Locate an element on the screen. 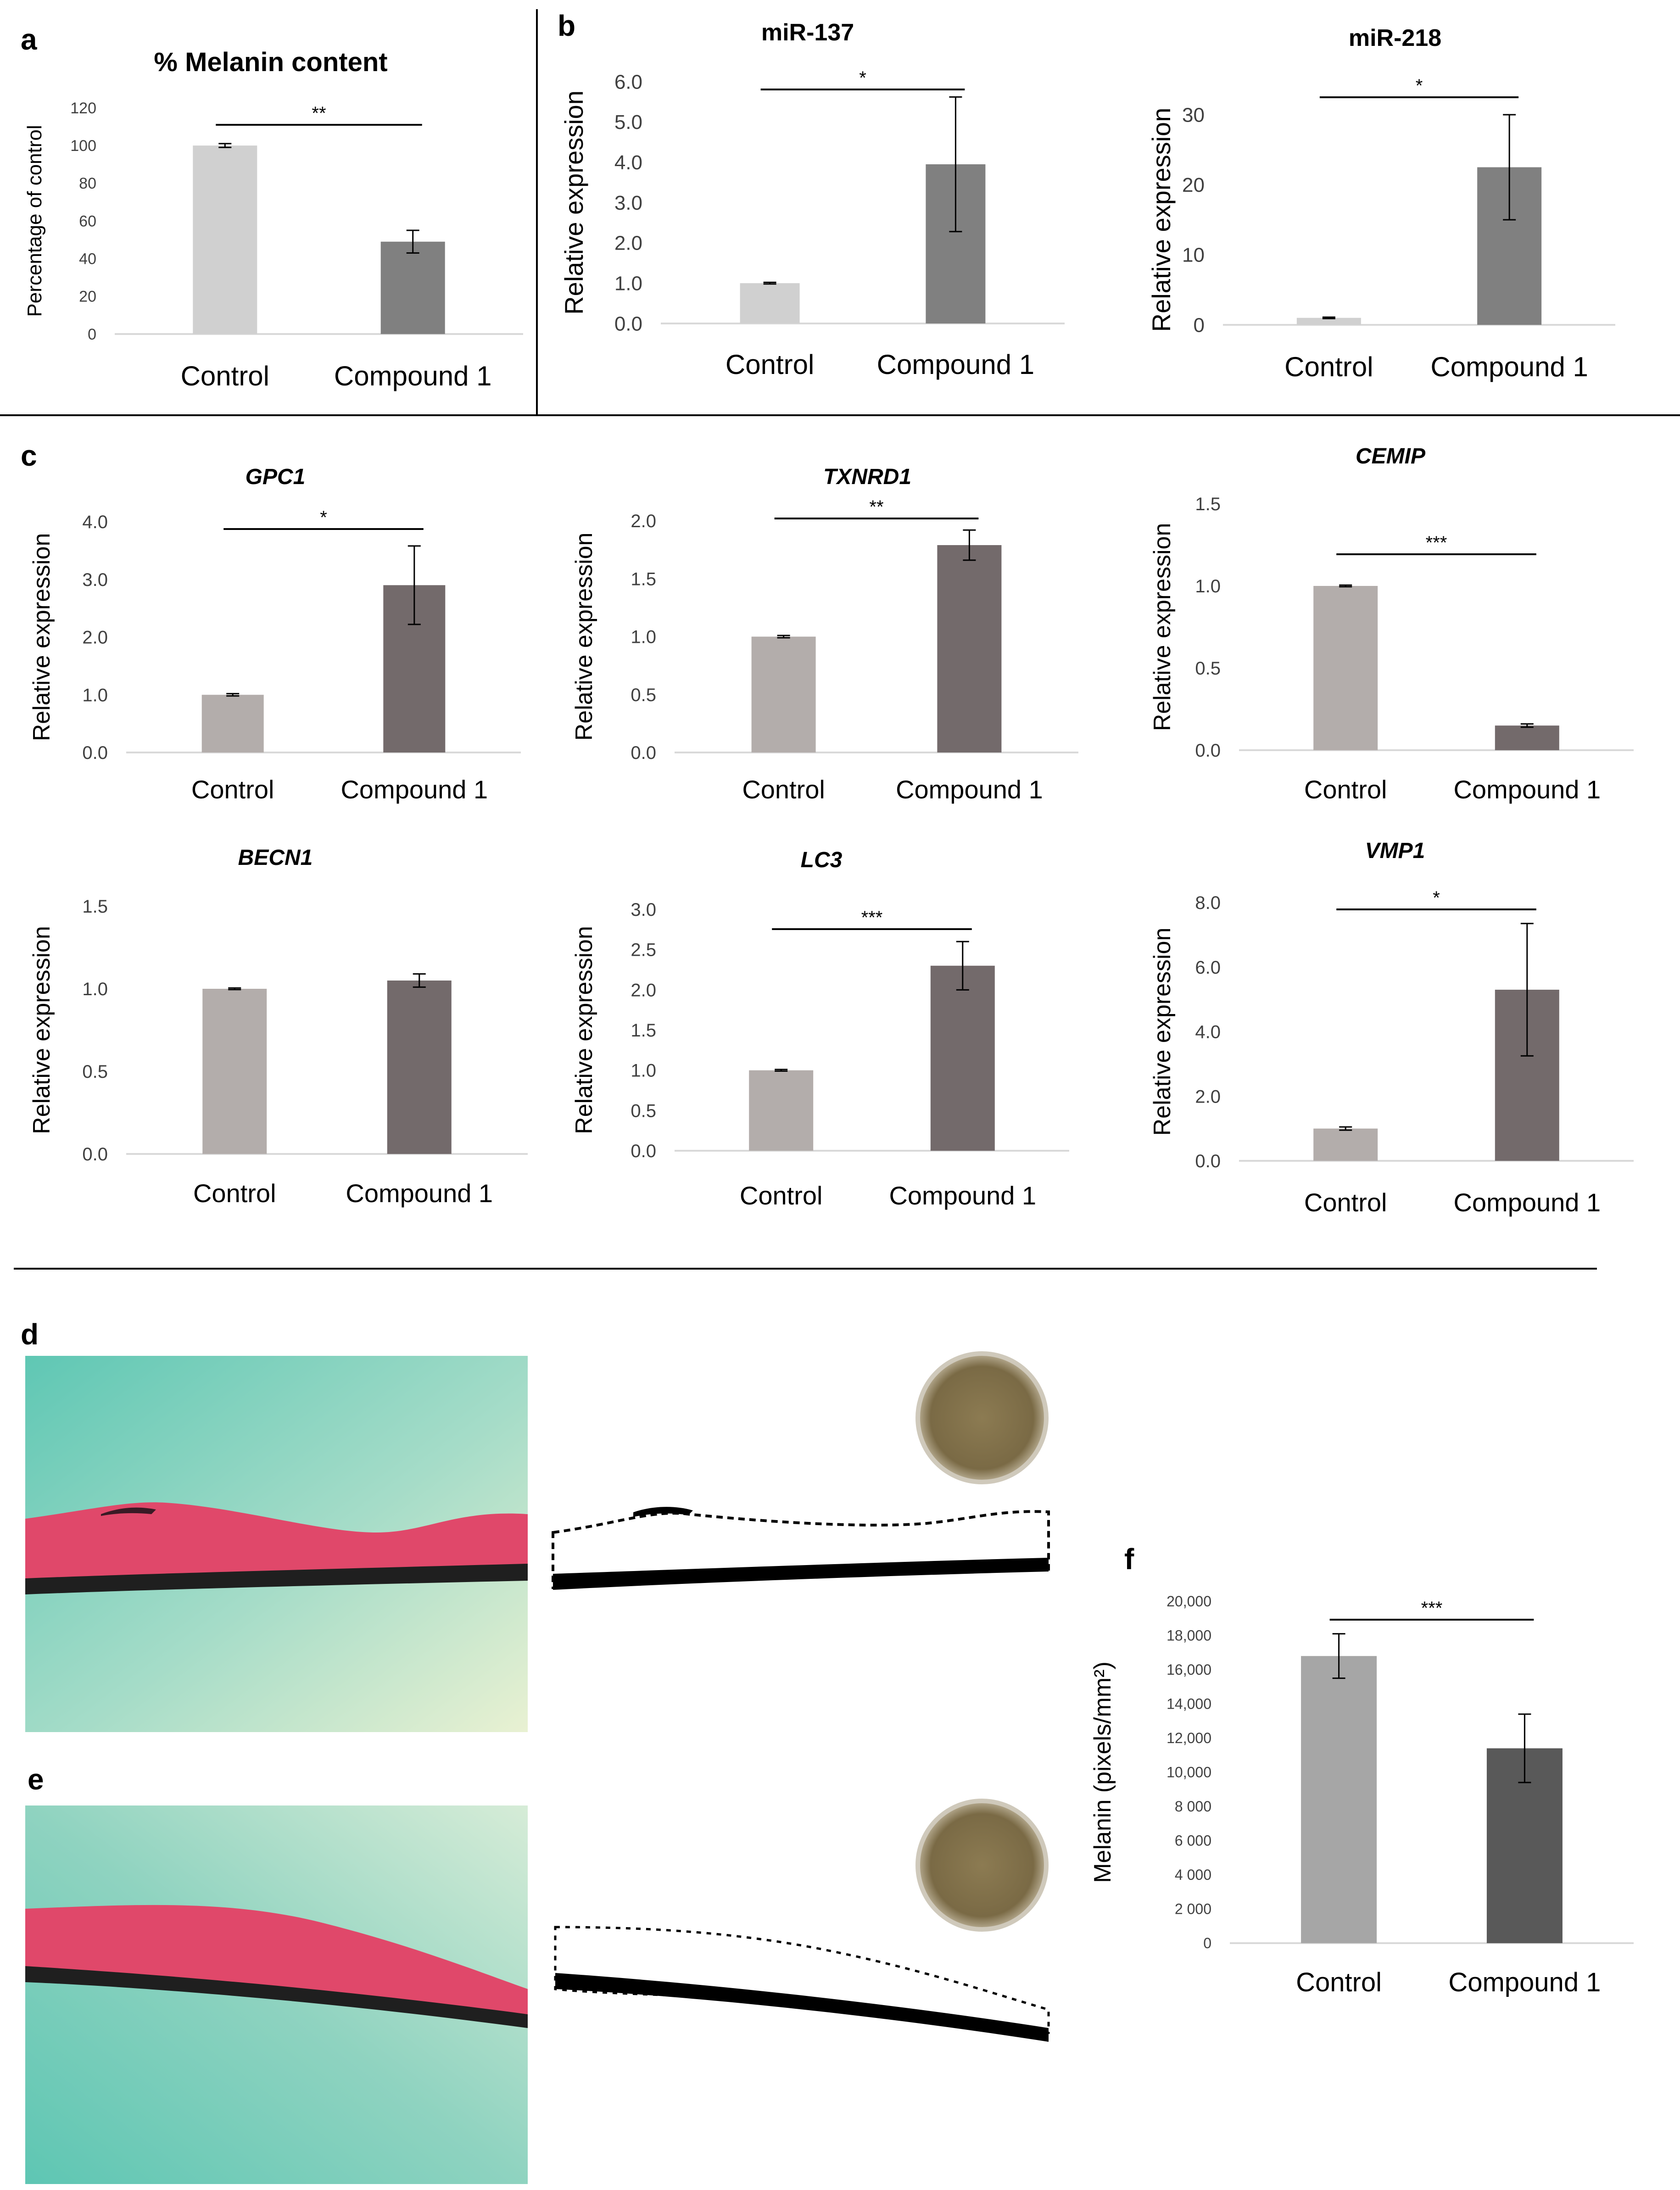 The image size is (1680, 2190). y-tick-label: 6 000 is located at coordinates (1193, 1841).